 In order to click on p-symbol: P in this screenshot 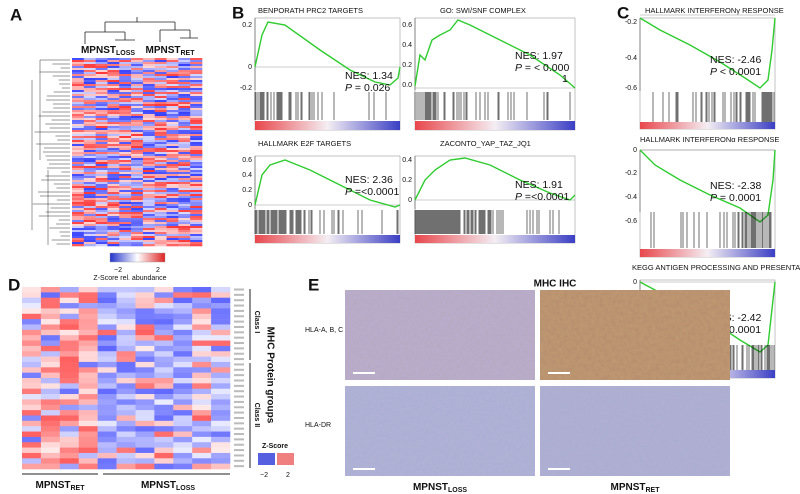, I will do `click(518, 197)`.